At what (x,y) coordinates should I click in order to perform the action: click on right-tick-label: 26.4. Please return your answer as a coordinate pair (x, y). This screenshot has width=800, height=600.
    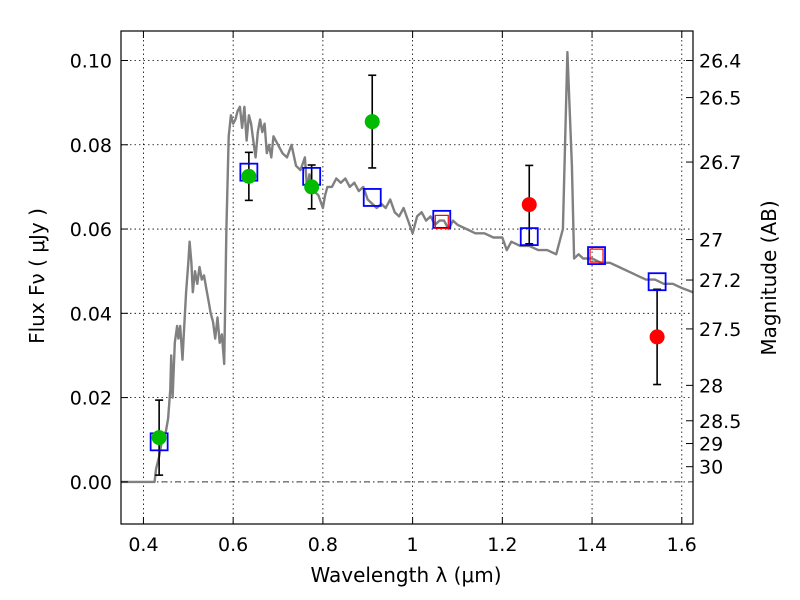
    Looking at the image, I should click on (720, 61).